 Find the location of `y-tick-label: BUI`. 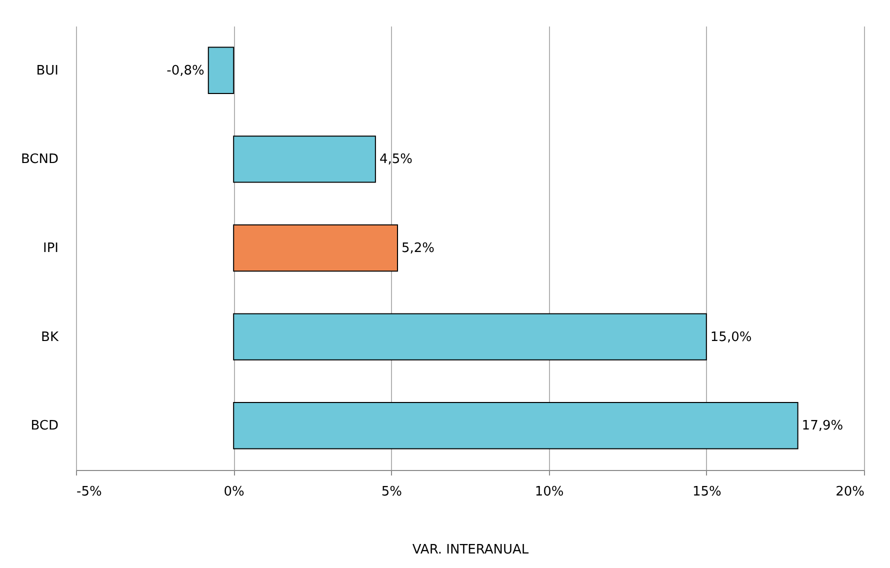

y-tick-label: BUI is located at coordinates (47, 70).